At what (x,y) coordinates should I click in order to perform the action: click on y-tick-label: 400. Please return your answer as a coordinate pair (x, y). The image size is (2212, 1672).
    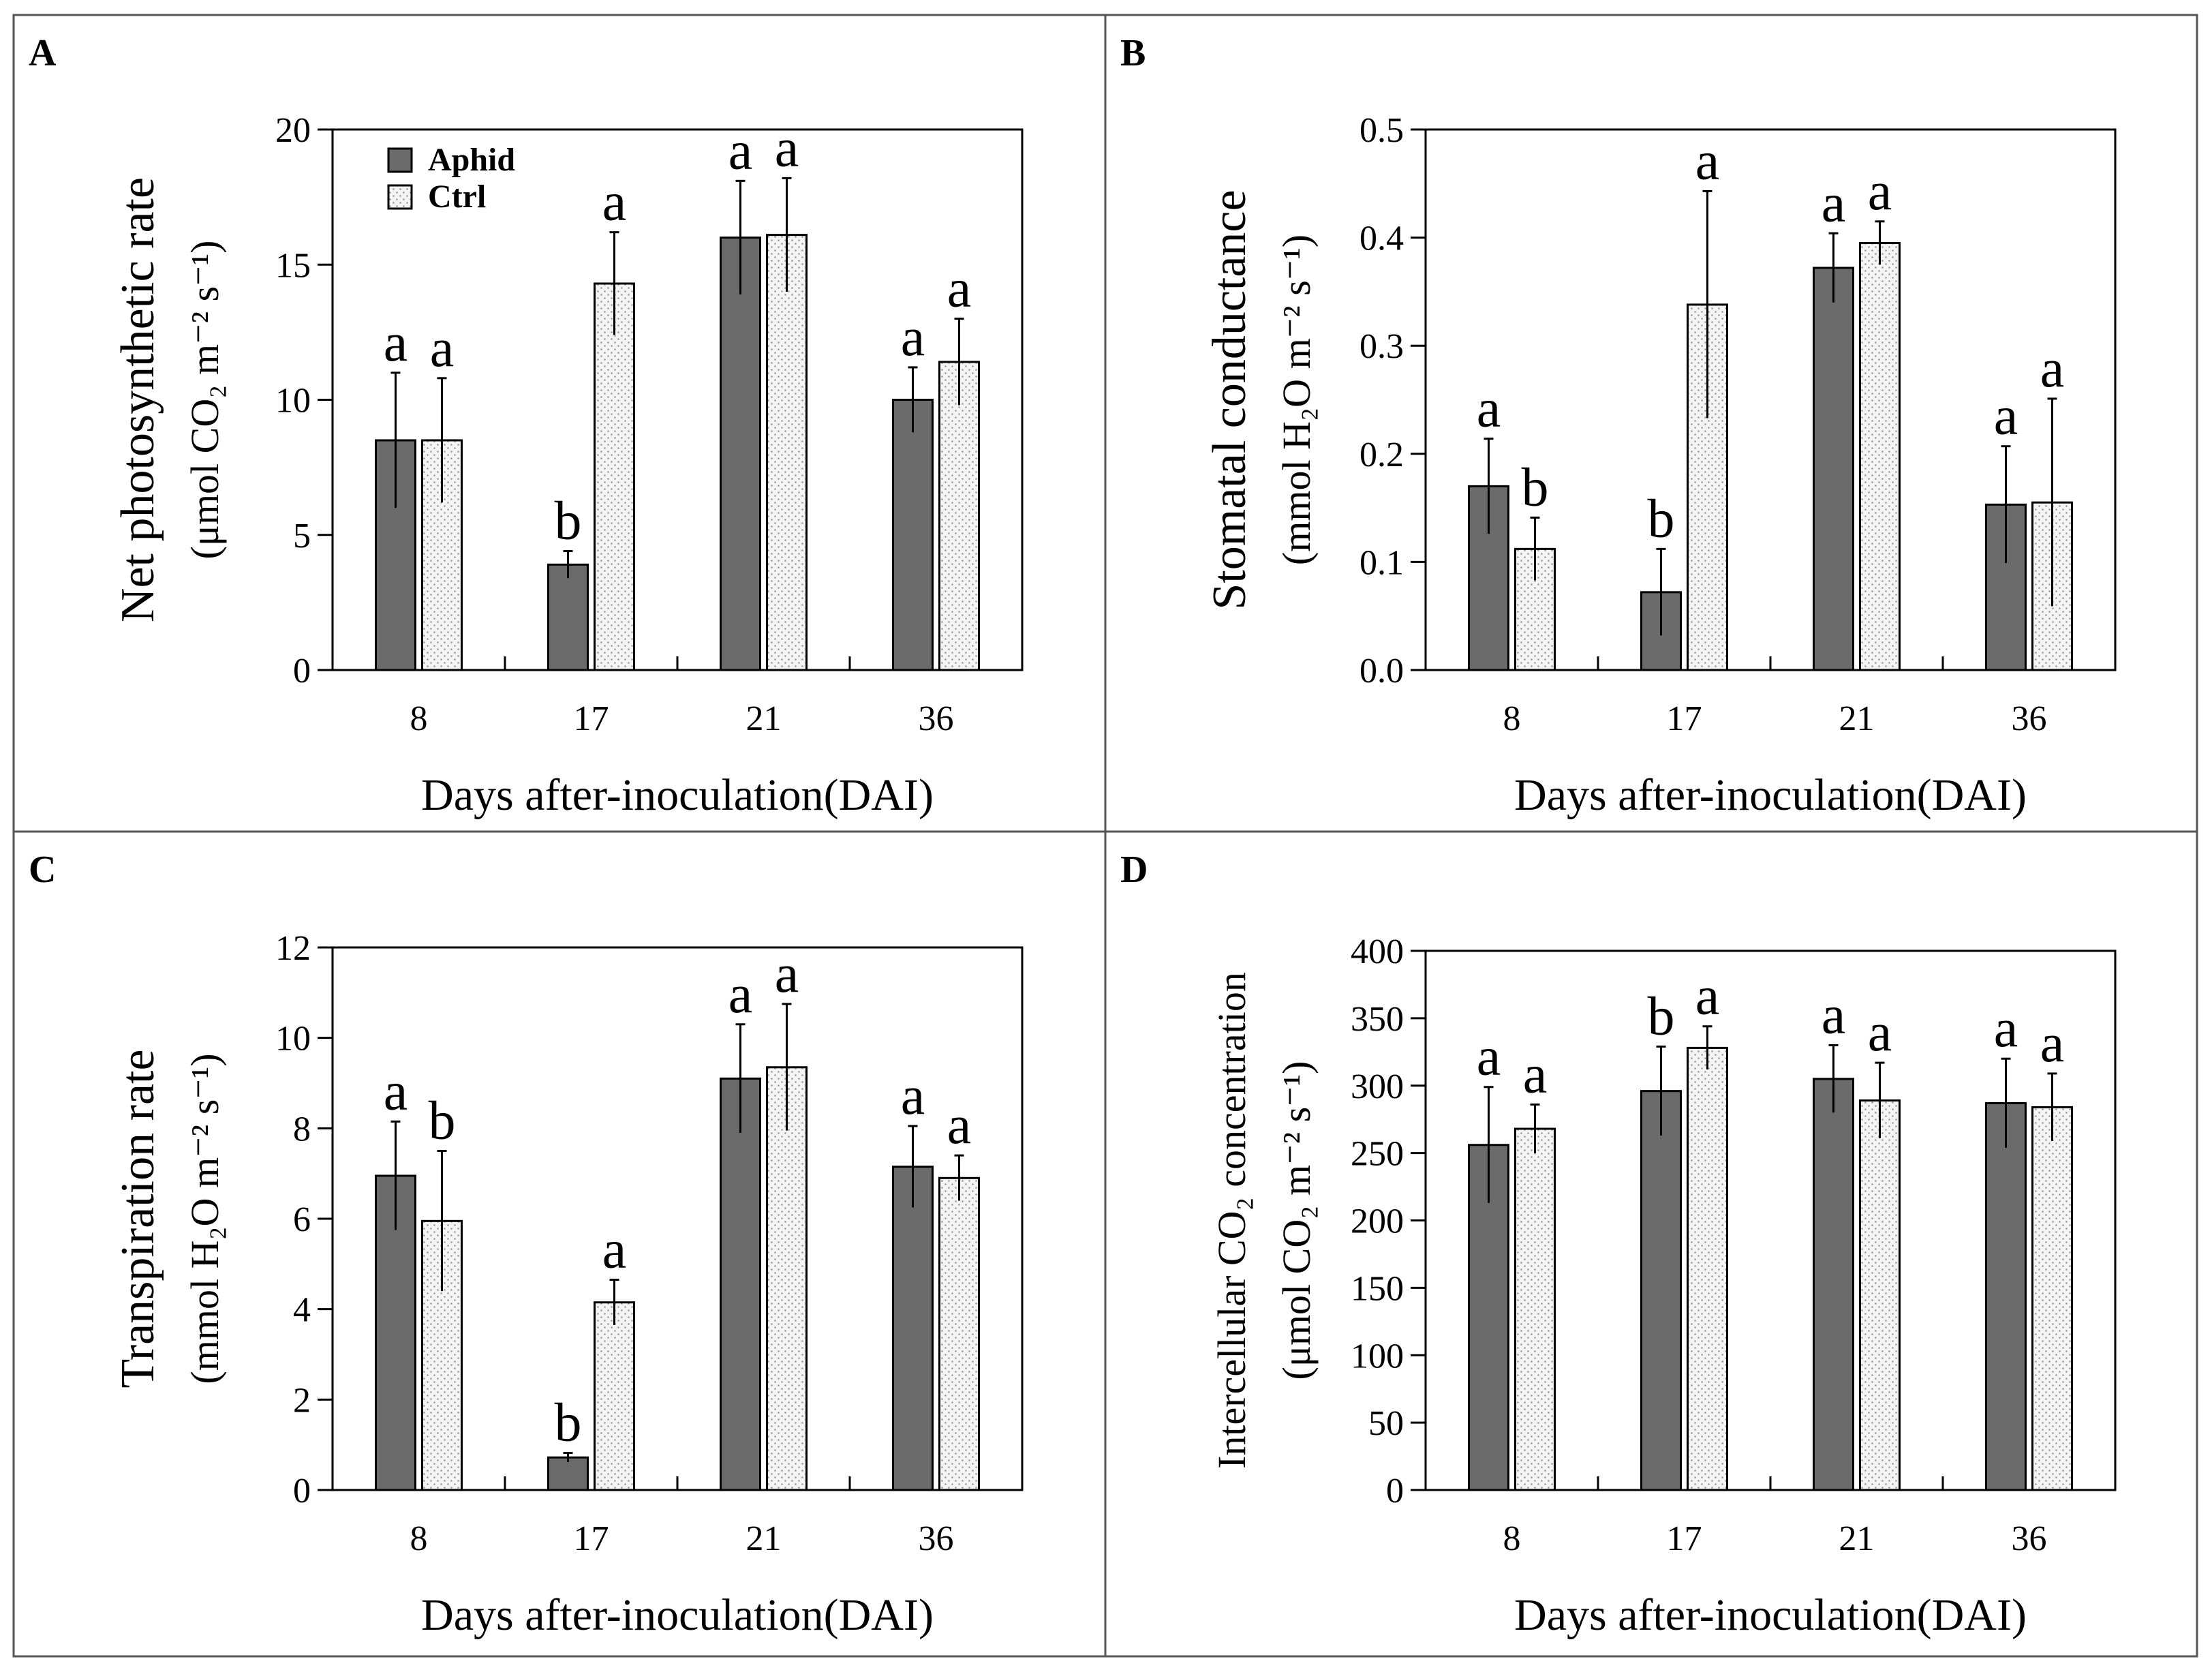
    Looking at the image, I should click on (1377, 951).